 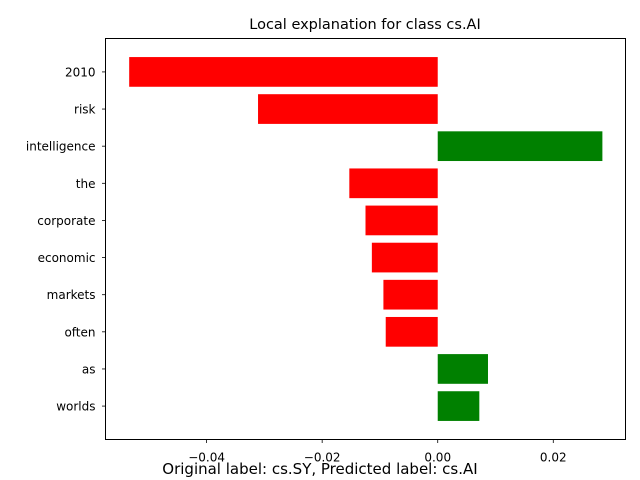 What do you see at coordinates (520, 146) in the screenshot?
I see `bar-intelligence` at bounding box center [520, 146].